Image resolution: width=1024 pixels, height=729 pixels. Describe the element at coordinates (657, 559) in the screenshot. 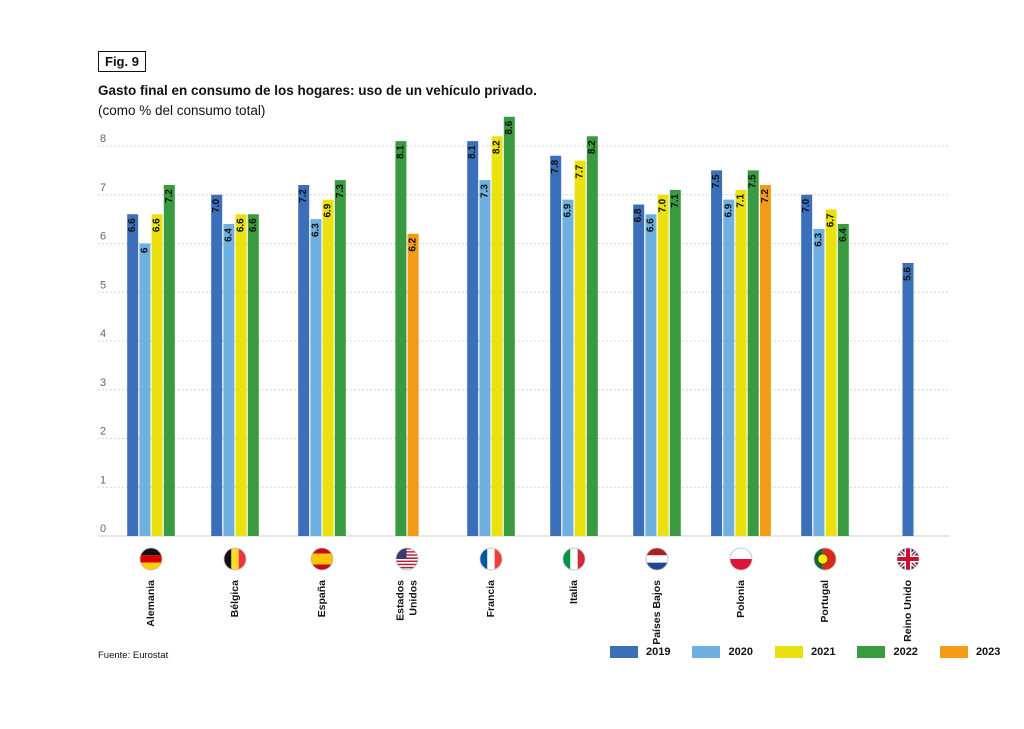

I see `netherlands-flag-outline` at that location.